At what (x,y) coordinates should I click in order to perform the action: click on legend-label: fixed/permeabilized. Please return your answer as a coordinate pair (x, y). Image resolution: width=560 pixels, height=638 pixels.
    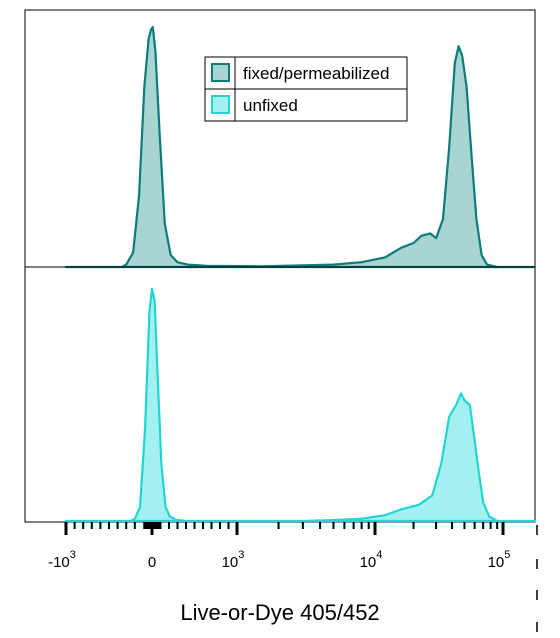
    Looking at the image, I should click on (316, 73).